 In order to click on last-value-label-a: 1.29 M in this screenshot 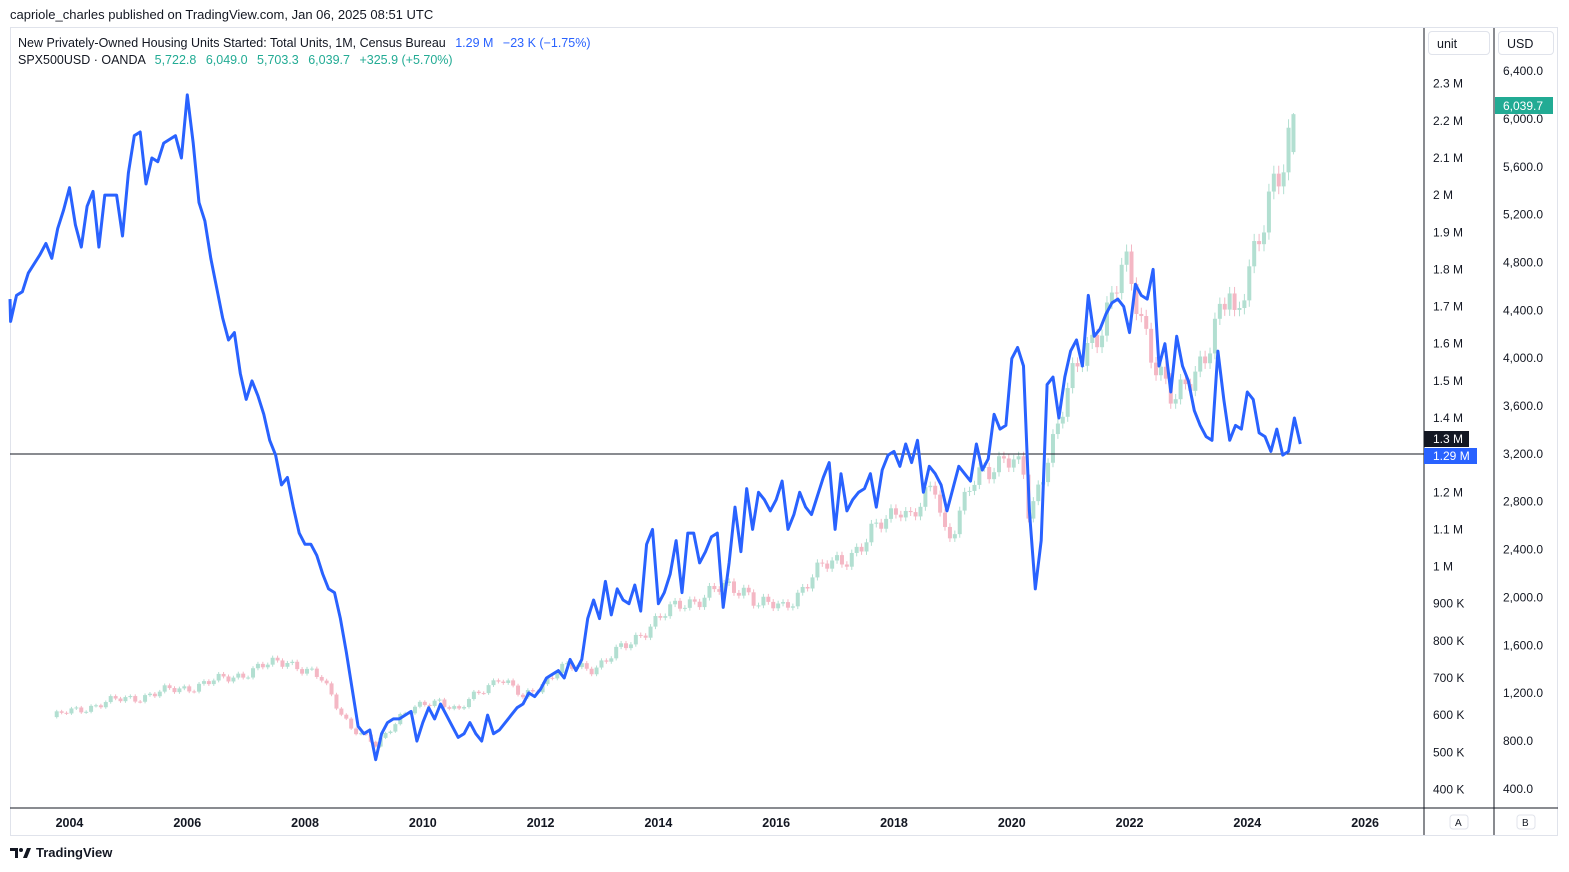, I will do `click(1451, 456)`.